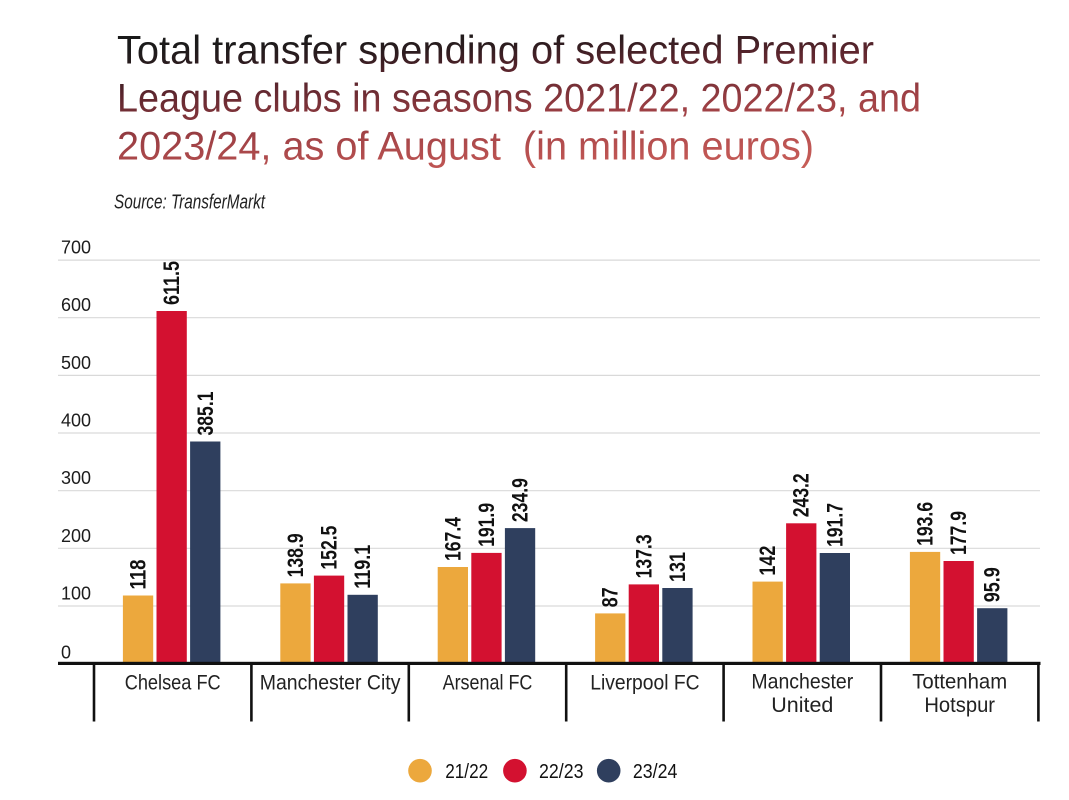 Image resolution: width=1069 pixels, height=800 pixels. What do you see at coordinates (520, 500) in the screenshot?
I see `svg-text: 234.9` at bounding box center [520, 500].